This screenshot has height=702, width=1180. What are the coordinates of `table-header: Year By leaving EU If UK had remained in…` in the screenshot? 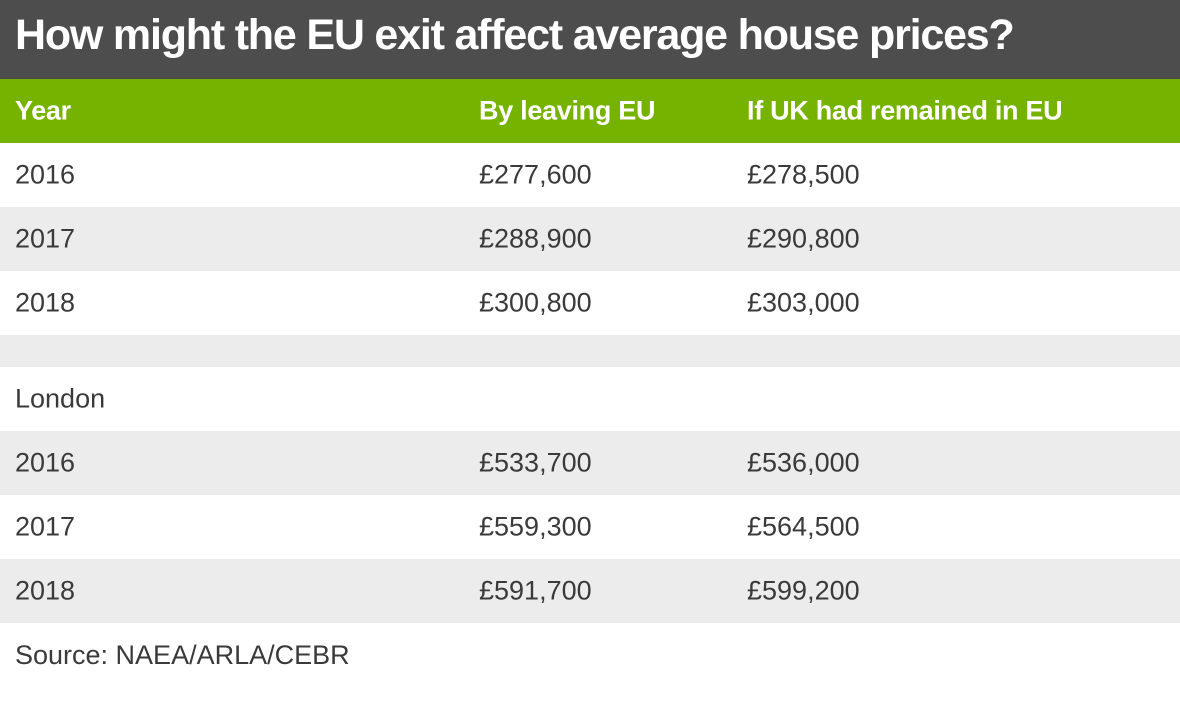 It's located at (590, 111).